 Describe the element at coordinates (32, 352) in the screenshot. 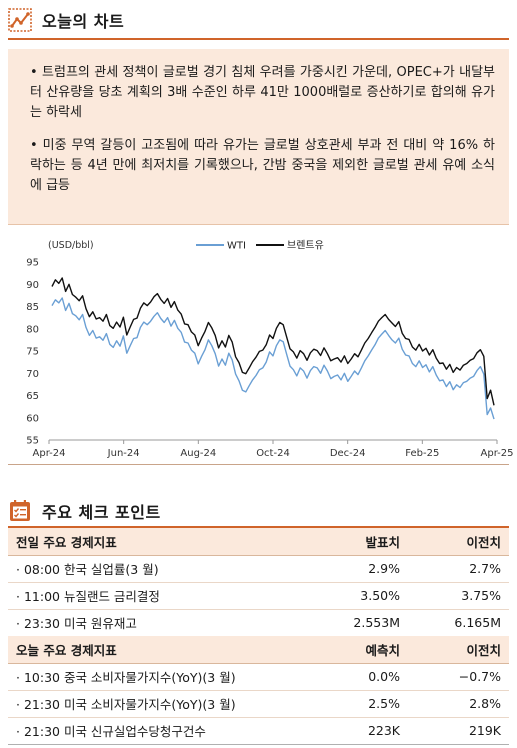

I see `y-tick-label: 75` at that location.